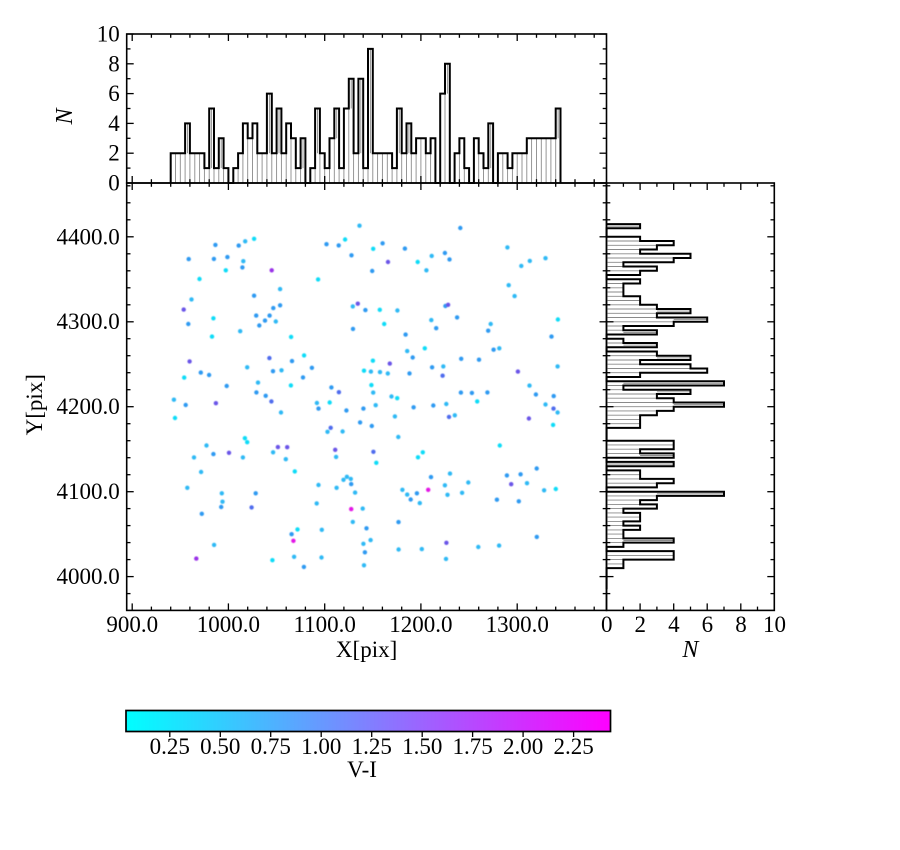 The width and height of the screenshot is (900, 850). Describe the element at coordinates (87, 576) in the screenshot. I see `svg-text: 4000.0` at that location.